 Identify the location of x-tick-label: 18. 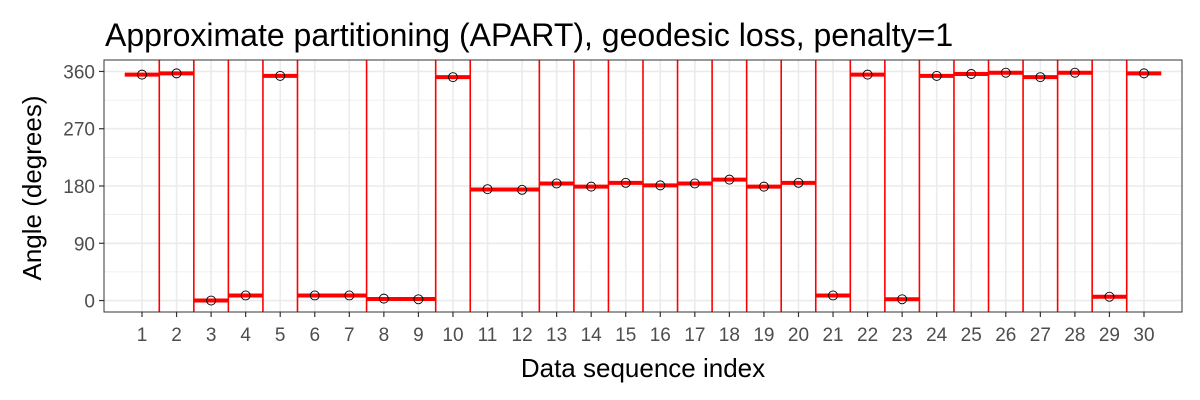
(729, 335).